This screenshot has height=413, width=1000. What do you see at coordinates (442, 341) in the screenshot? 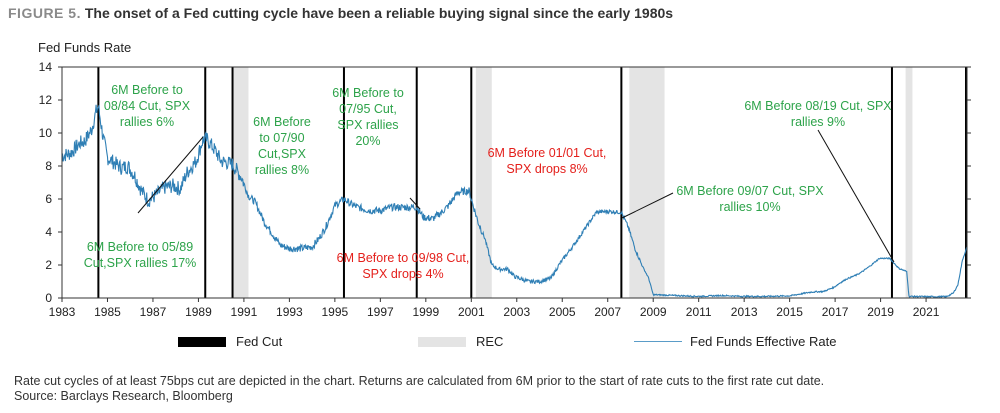
I see `legend-rec-swatch` at bounding box center [442, 341].